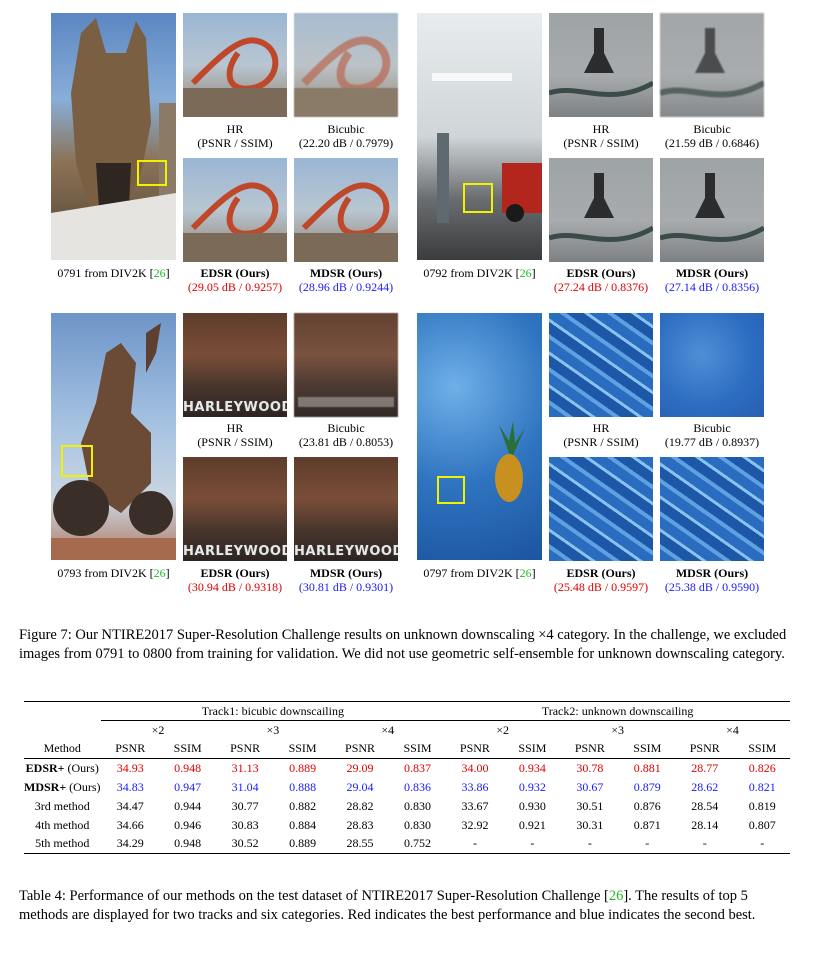 The width and height of the screenshot is (813, 963). Describe the element at coordinates (712, 580) in the screenshot. I see `mdsr-label: MDSR (Ours) (25.38 dB / 0.9590)` at that location.